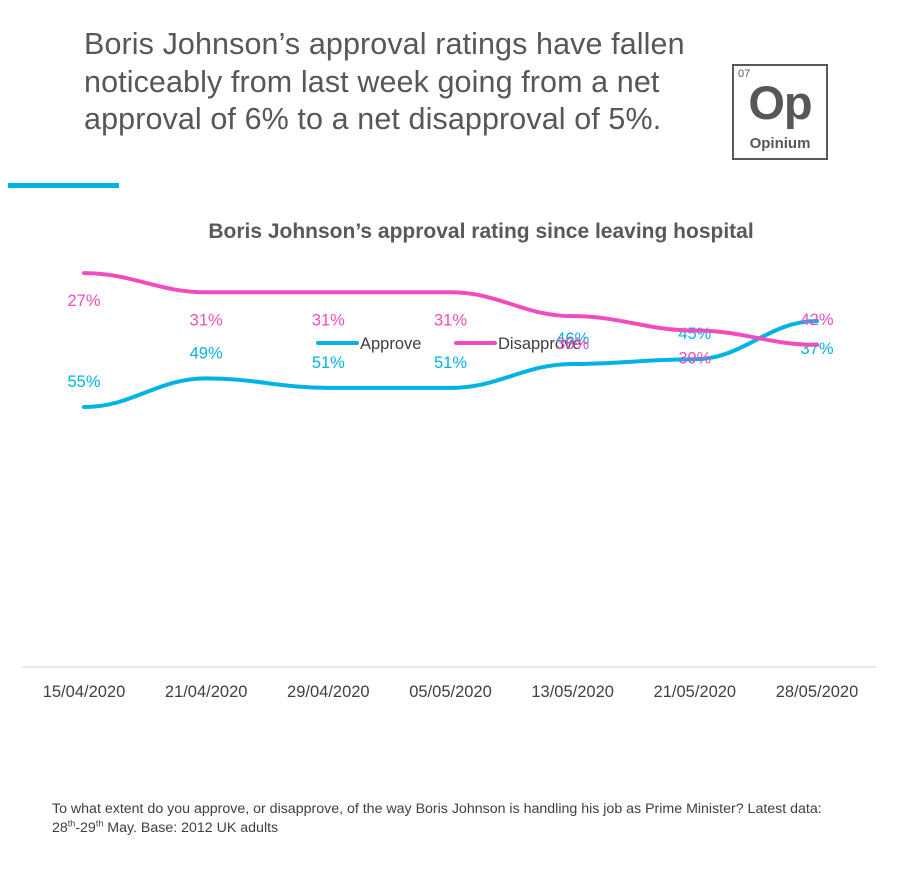 This screenshot has width=899, height=885. What do you see at coordinates (817, 692) in the screenshot?
I see `x-tick-label: 28/05/2020` at bounding box center [817, 692].